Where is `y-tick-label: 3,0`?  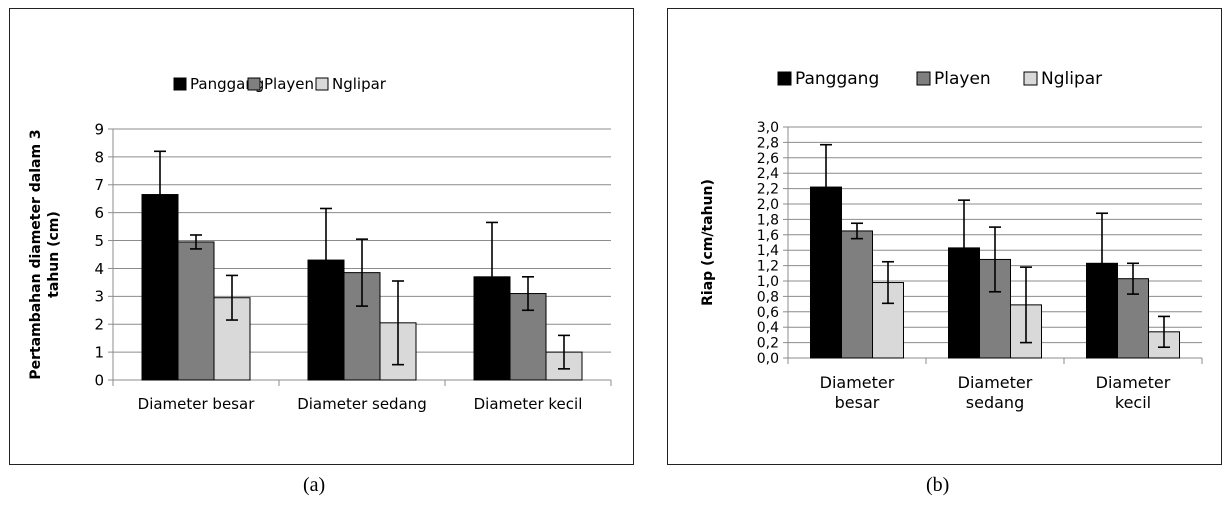 y-tick-label: 3,0 is located at coordinates (768, 128).